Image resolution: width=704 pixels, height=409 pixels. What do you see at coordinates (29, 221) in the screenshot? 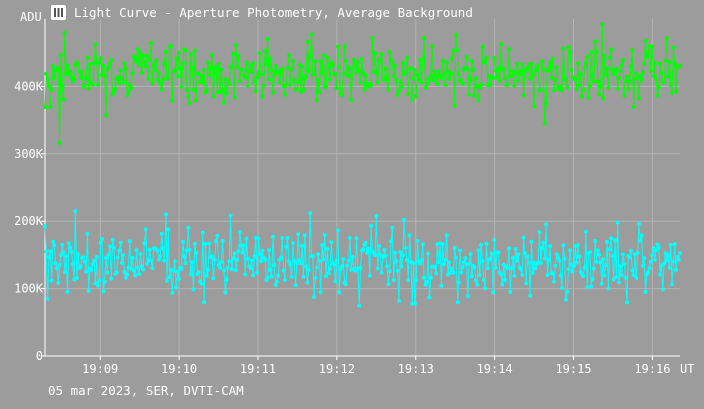
I see `y-tick-label: 200K` at bounding box center [29, 221].